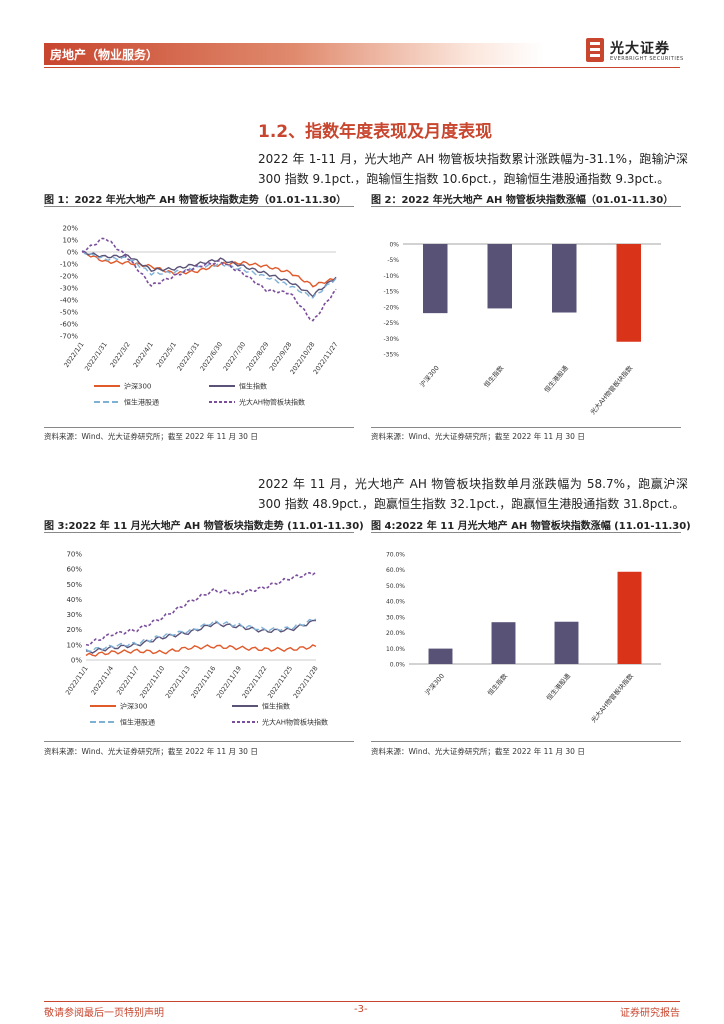 This screenshot has width=724, height=1024. Describe the element at coordinates (361, 1009) in the screenshot. I see `page-number: -3-` at that location.